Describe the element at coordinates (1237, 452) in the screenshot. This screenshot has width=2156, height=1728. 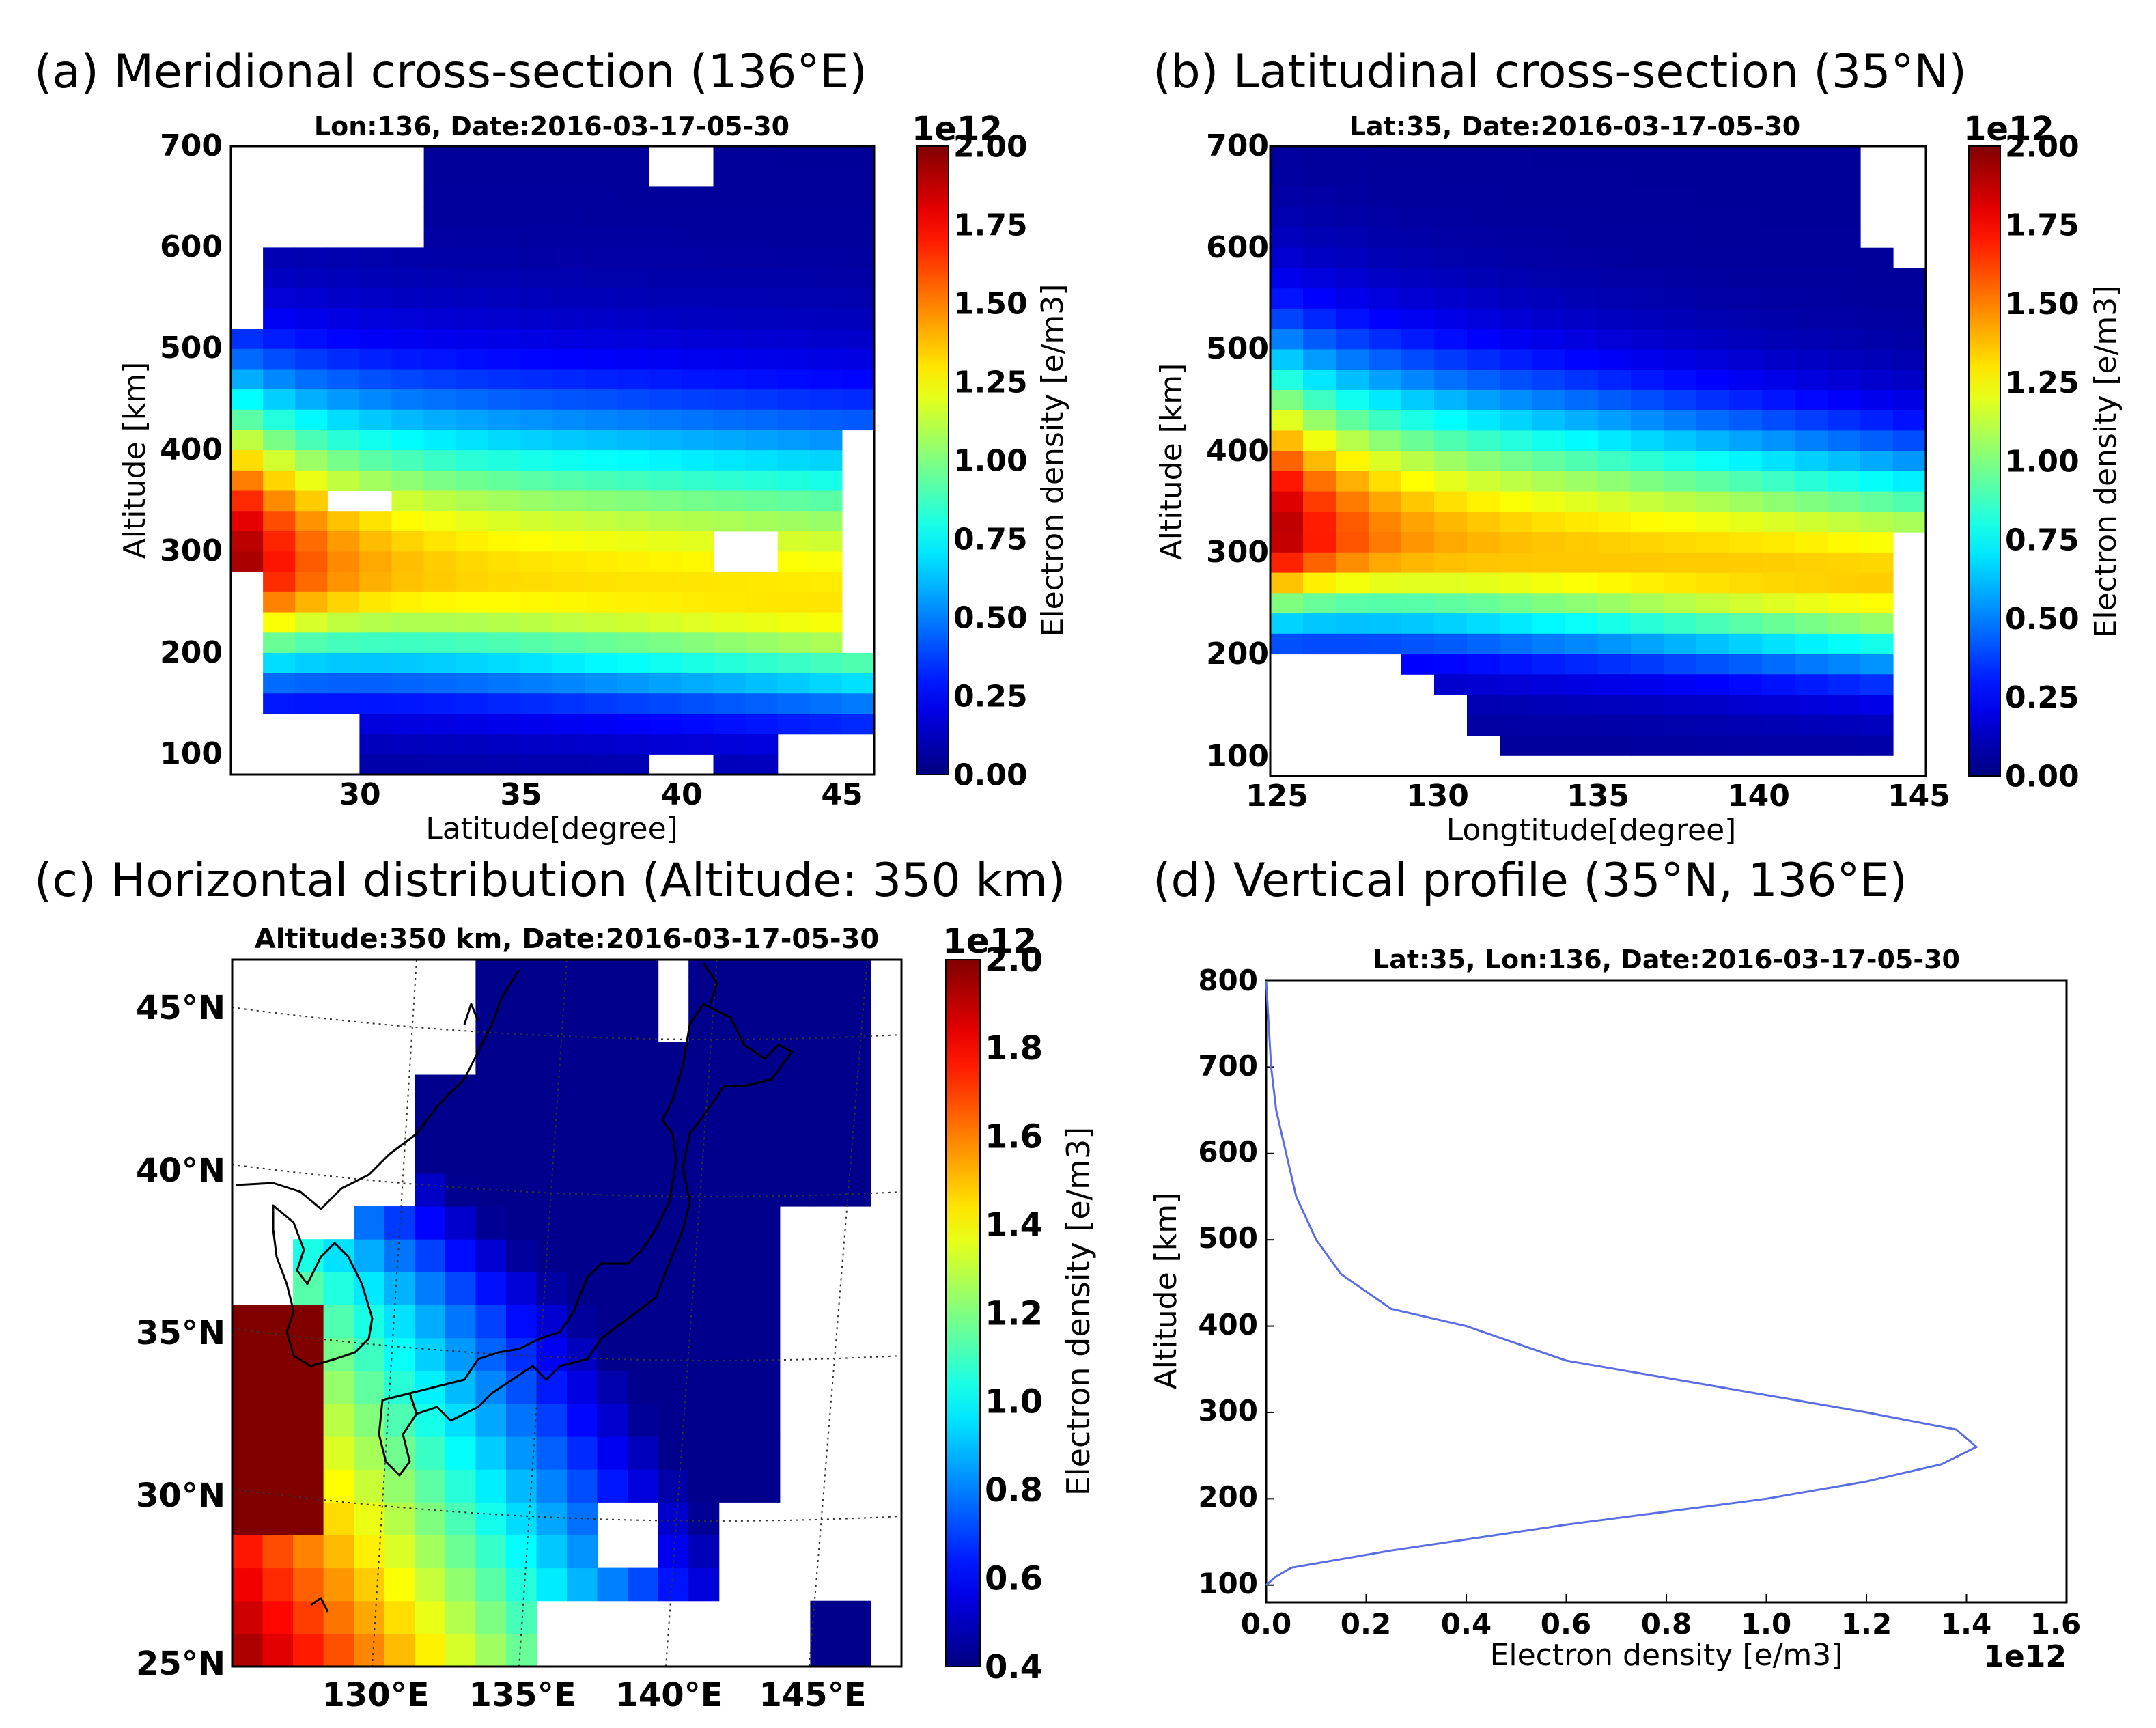
I see `panel-b-ytick: 400` at that location.